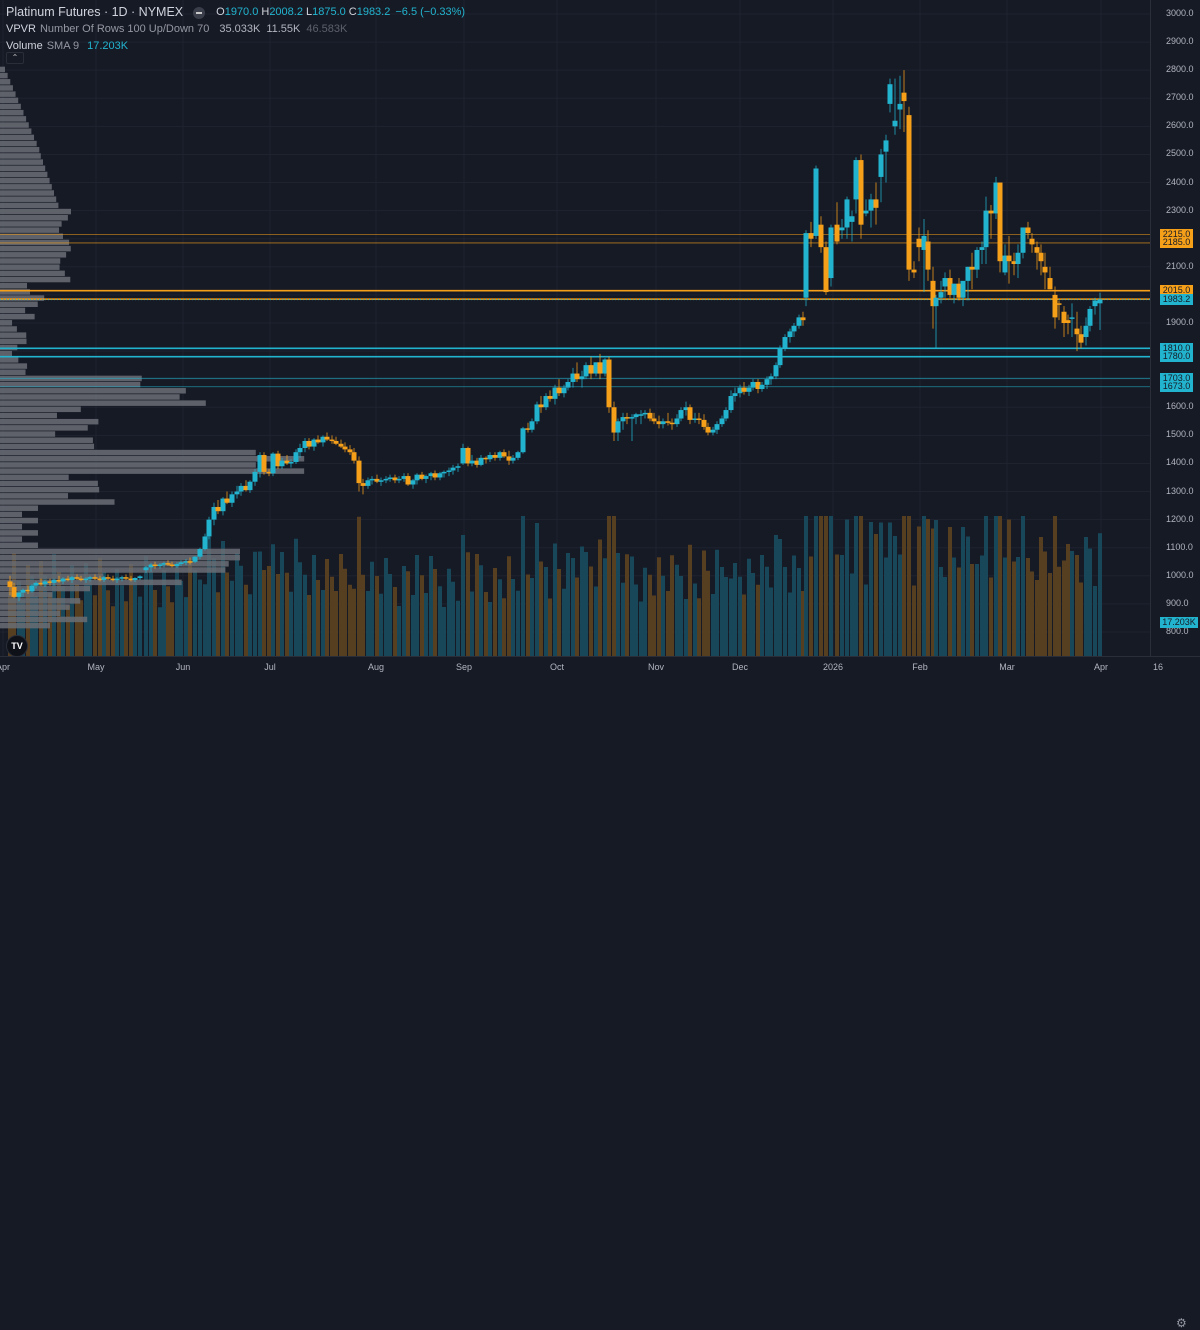 The height and width of the screenshot is (1330, 1200). I want to click on price-level-tag: 1780.0, so click(1176, 357).